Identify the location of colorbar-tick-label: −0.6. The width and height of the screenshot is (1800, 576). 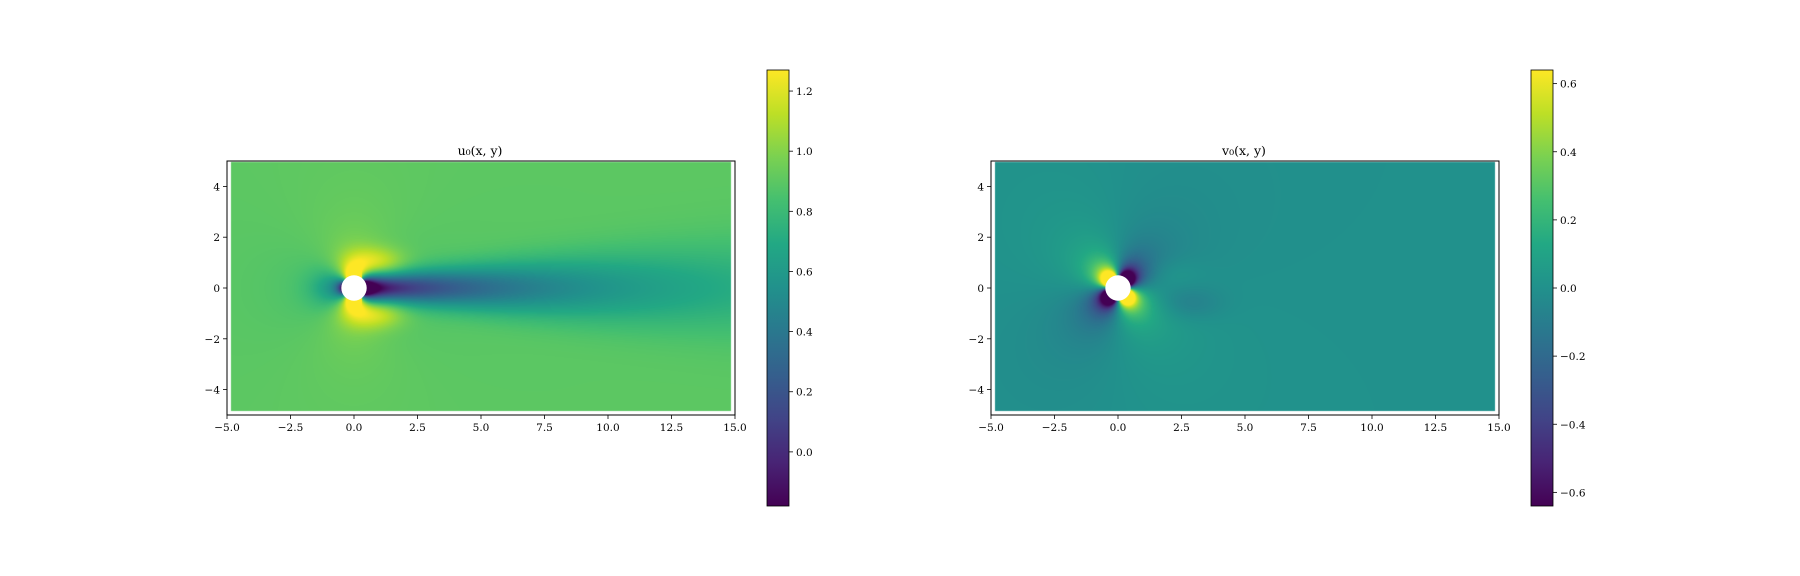
(1573, 493).